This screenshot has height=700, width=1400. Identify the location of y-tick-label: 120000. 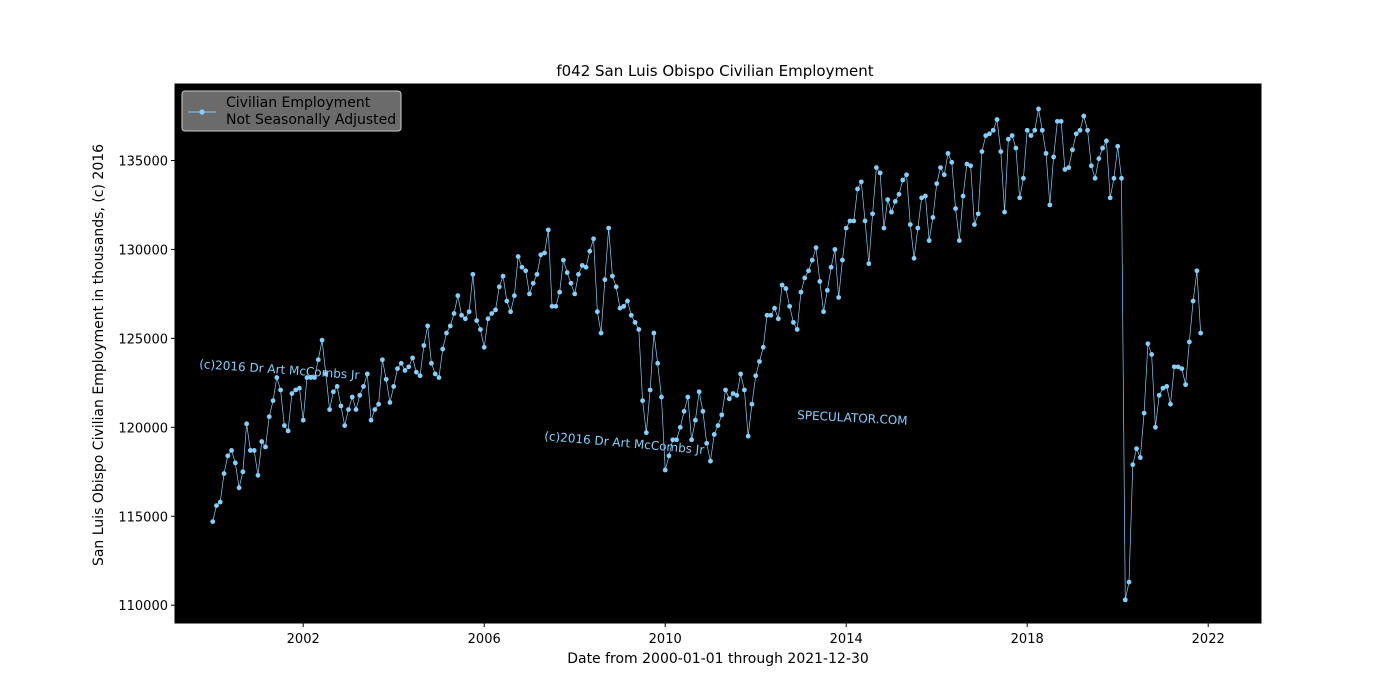
(143, 428).